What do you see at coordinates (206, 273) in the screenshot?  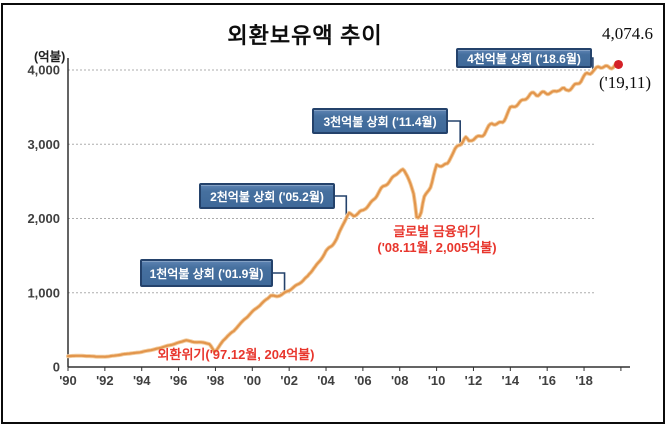 I see `milestone-box-1000: 1천억불 상회 ('01.9월)` at bounding box center [206, 273].